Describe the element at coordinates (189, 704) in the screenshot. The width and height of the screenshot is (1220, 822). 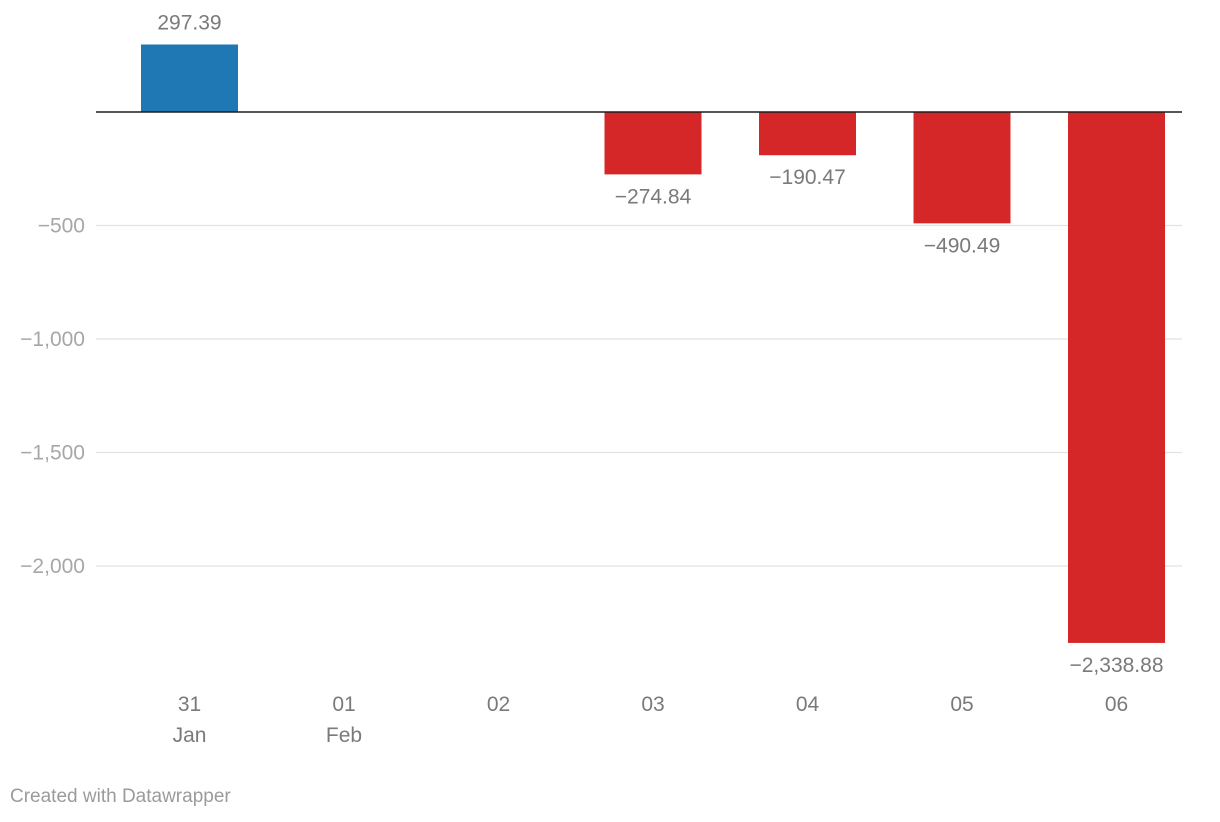
I see `x-tick-label-0: 31` at that location.